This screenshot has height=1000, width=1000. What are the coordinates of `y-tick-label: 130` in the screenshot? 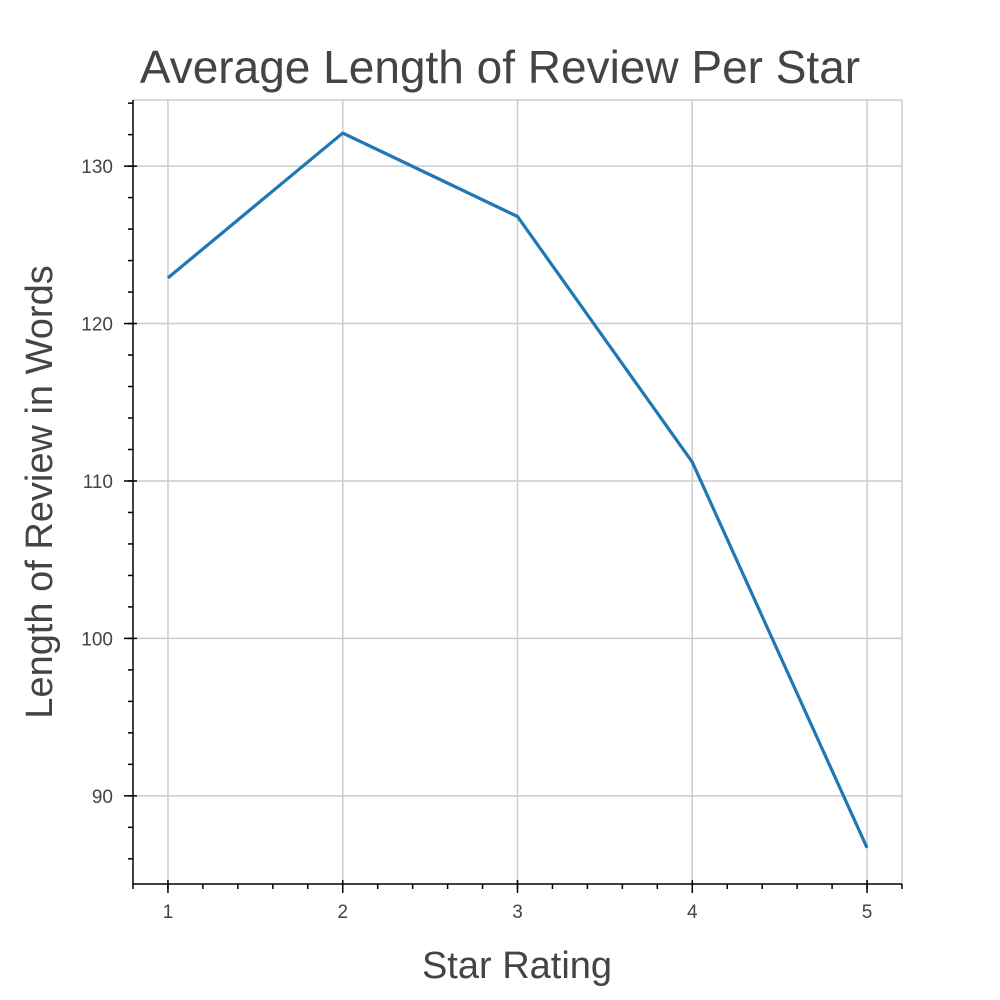 It's located at (97, 167).